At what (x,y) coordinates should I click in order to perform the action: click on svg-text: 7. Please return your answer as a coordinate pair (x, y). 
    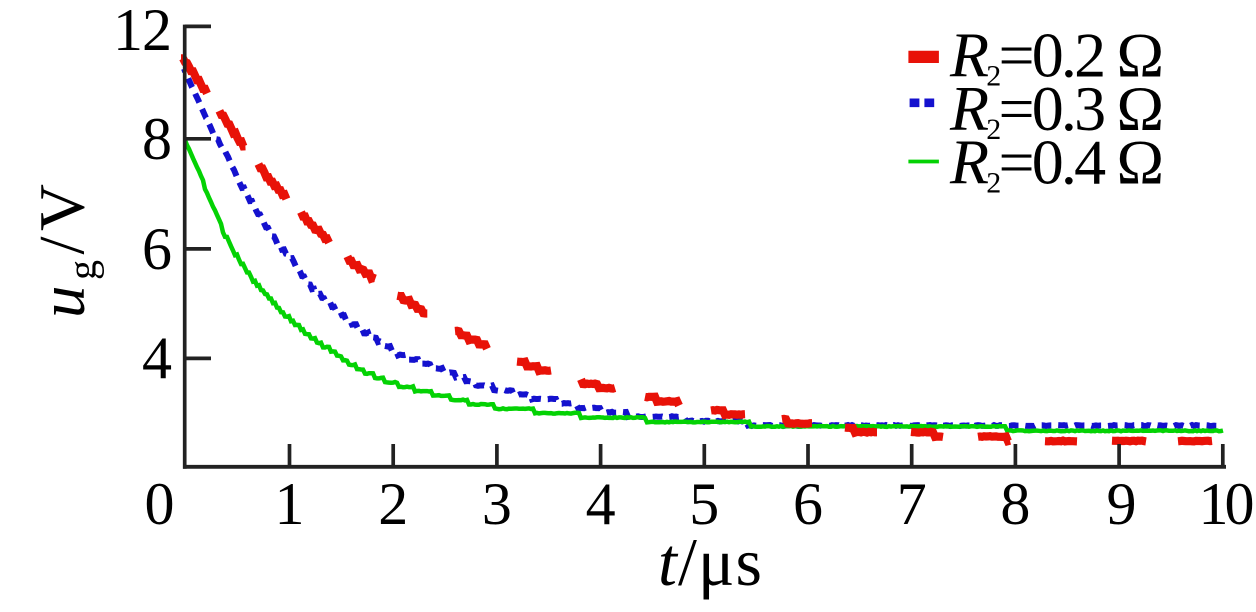
    Looking at the image, I should click on (912, 504).